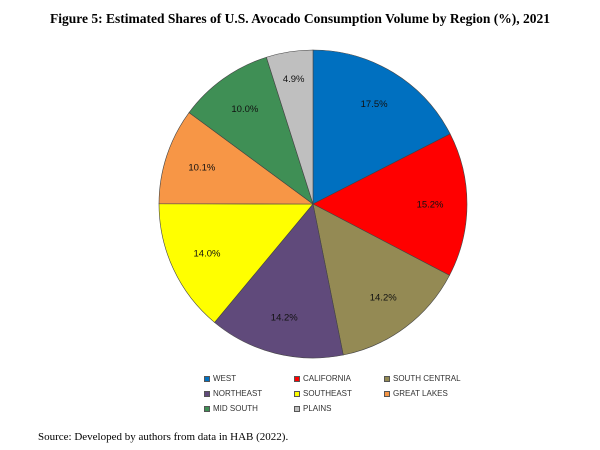 Image resolution: width=600 pixels, height=450 pixels. I want to click on data-label-south-central: 14.2%, so click(383, 298).